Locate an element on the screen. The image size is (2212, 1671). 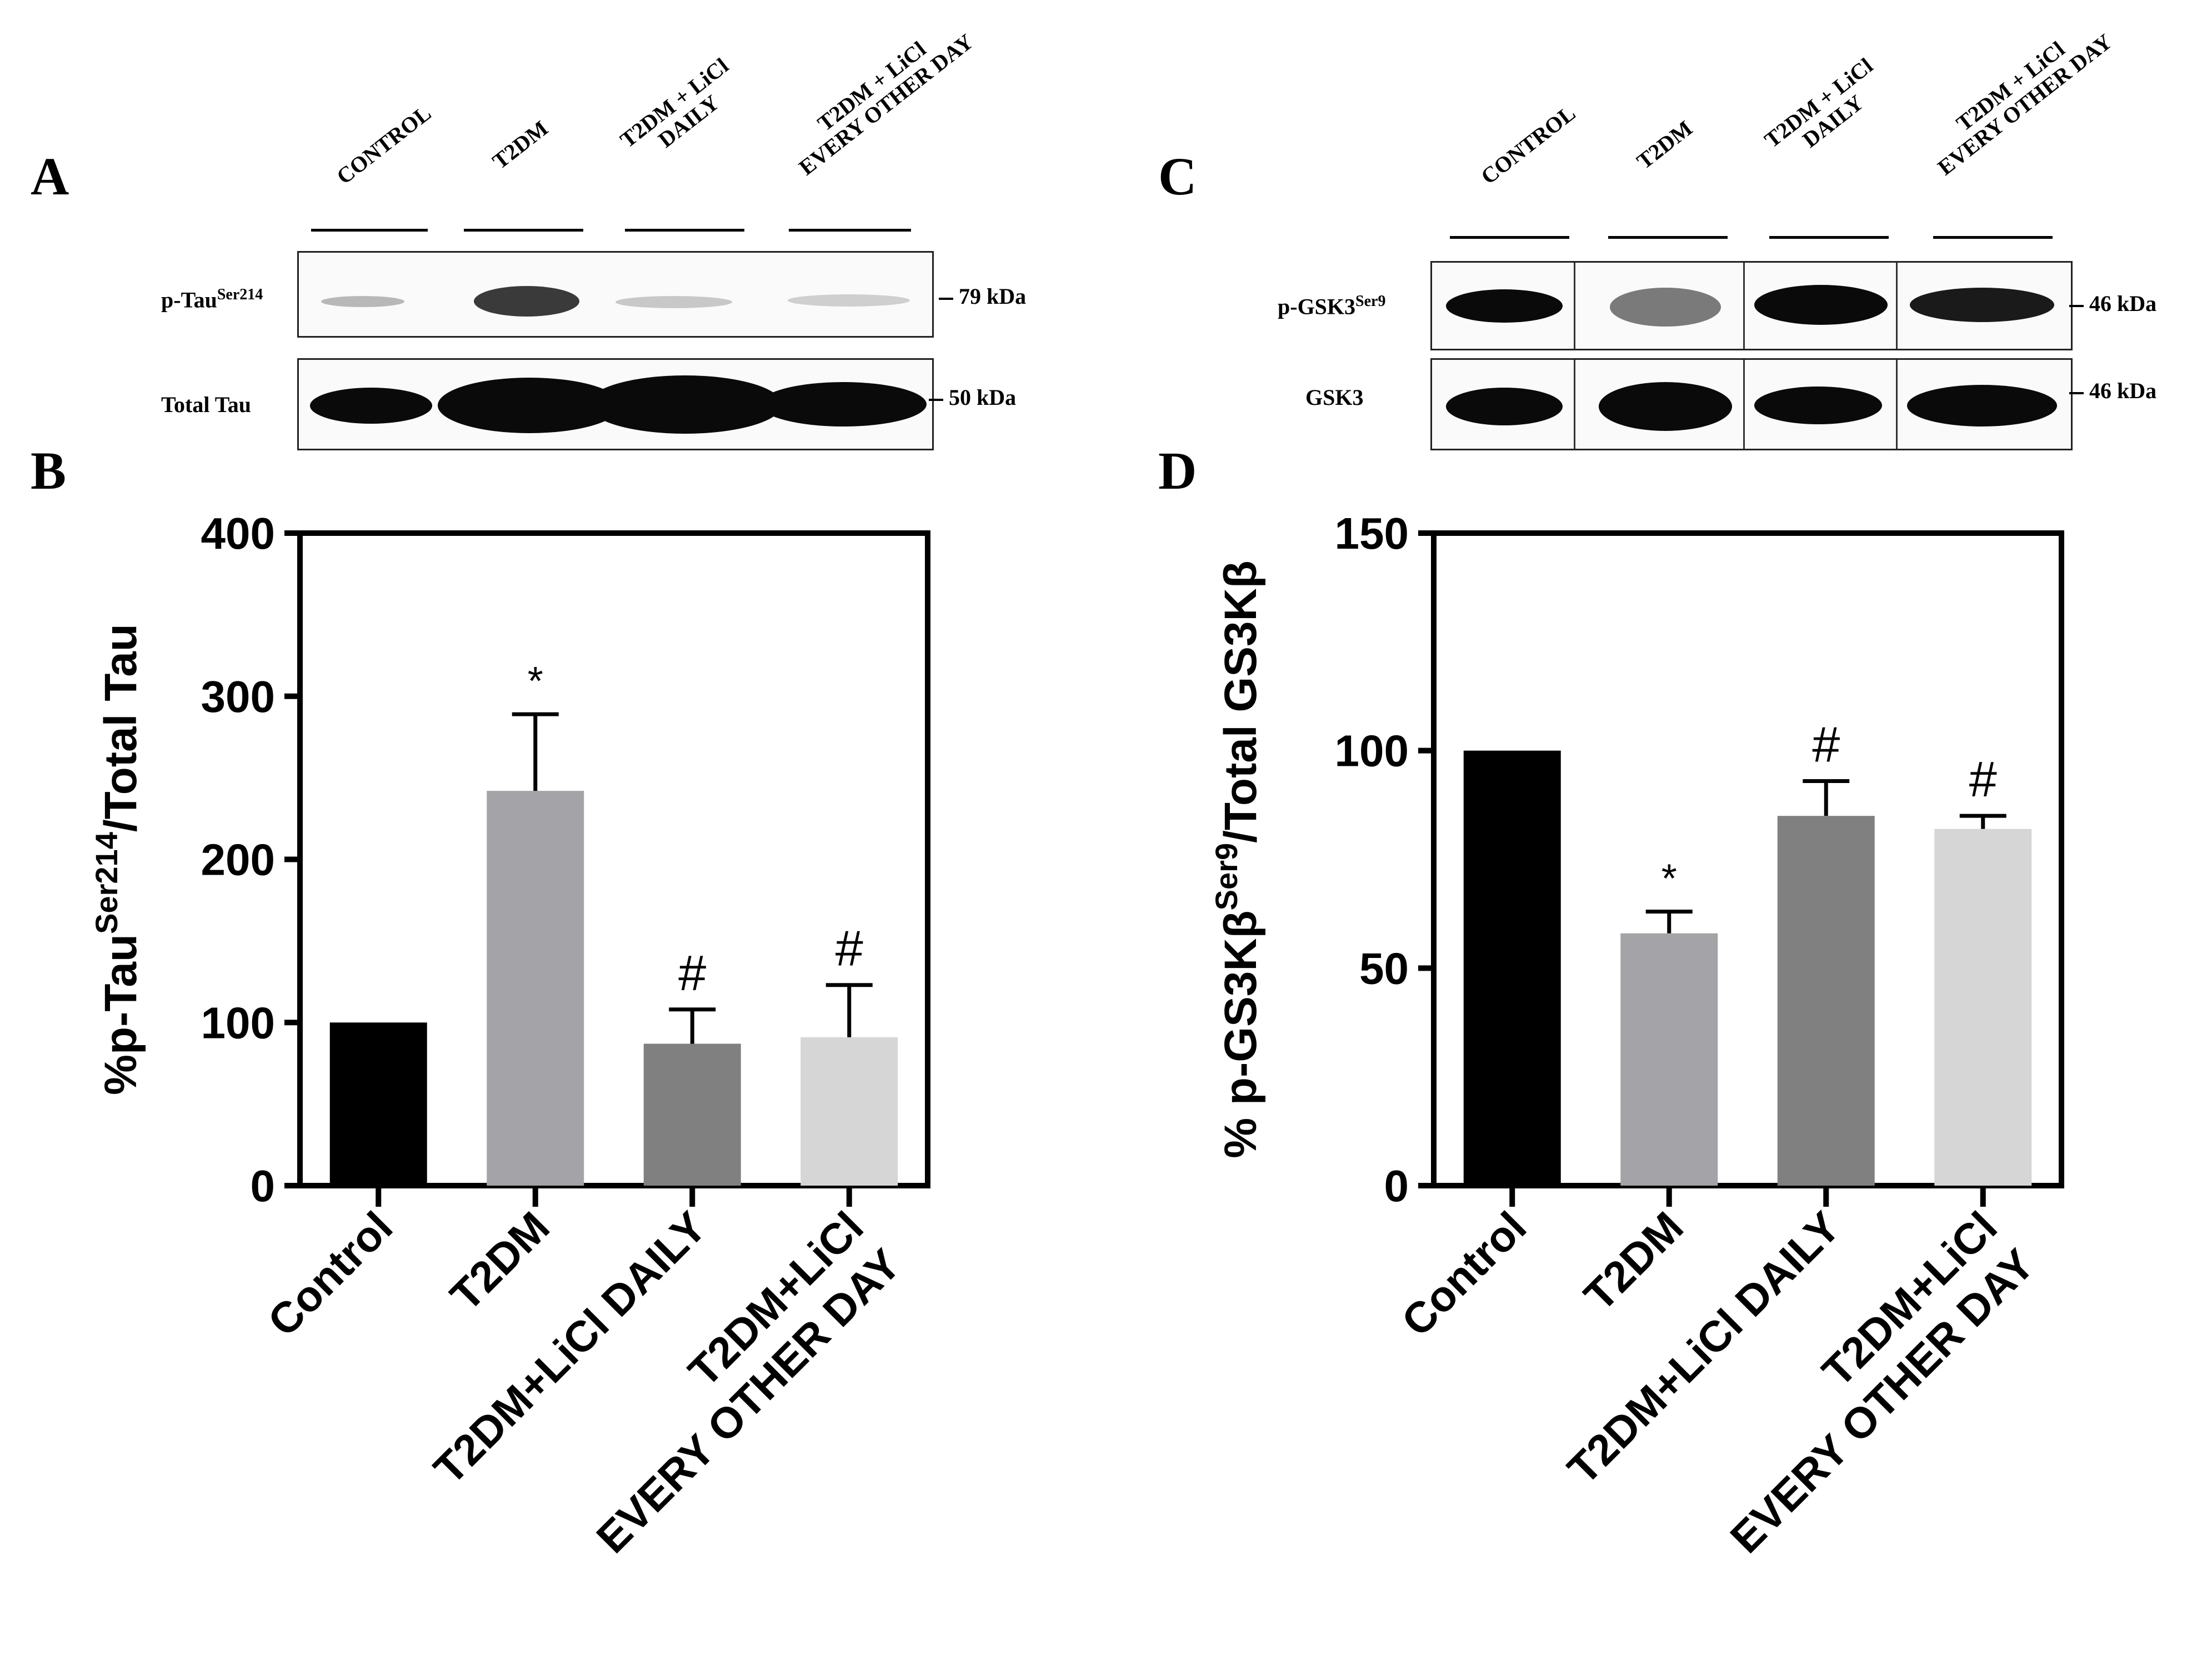
panel-letter-c: C is located at coordinates (1177, 176).